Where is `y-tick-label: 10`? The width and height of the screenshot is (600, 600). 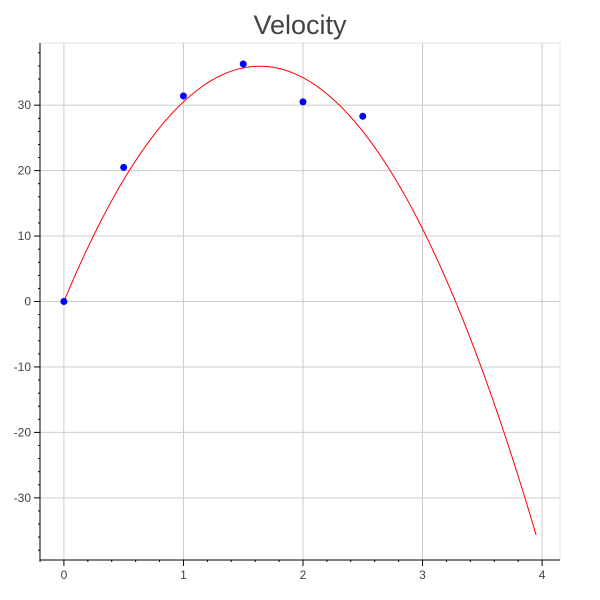
y-tick-label: 10 is located at coordinates (25, 236).